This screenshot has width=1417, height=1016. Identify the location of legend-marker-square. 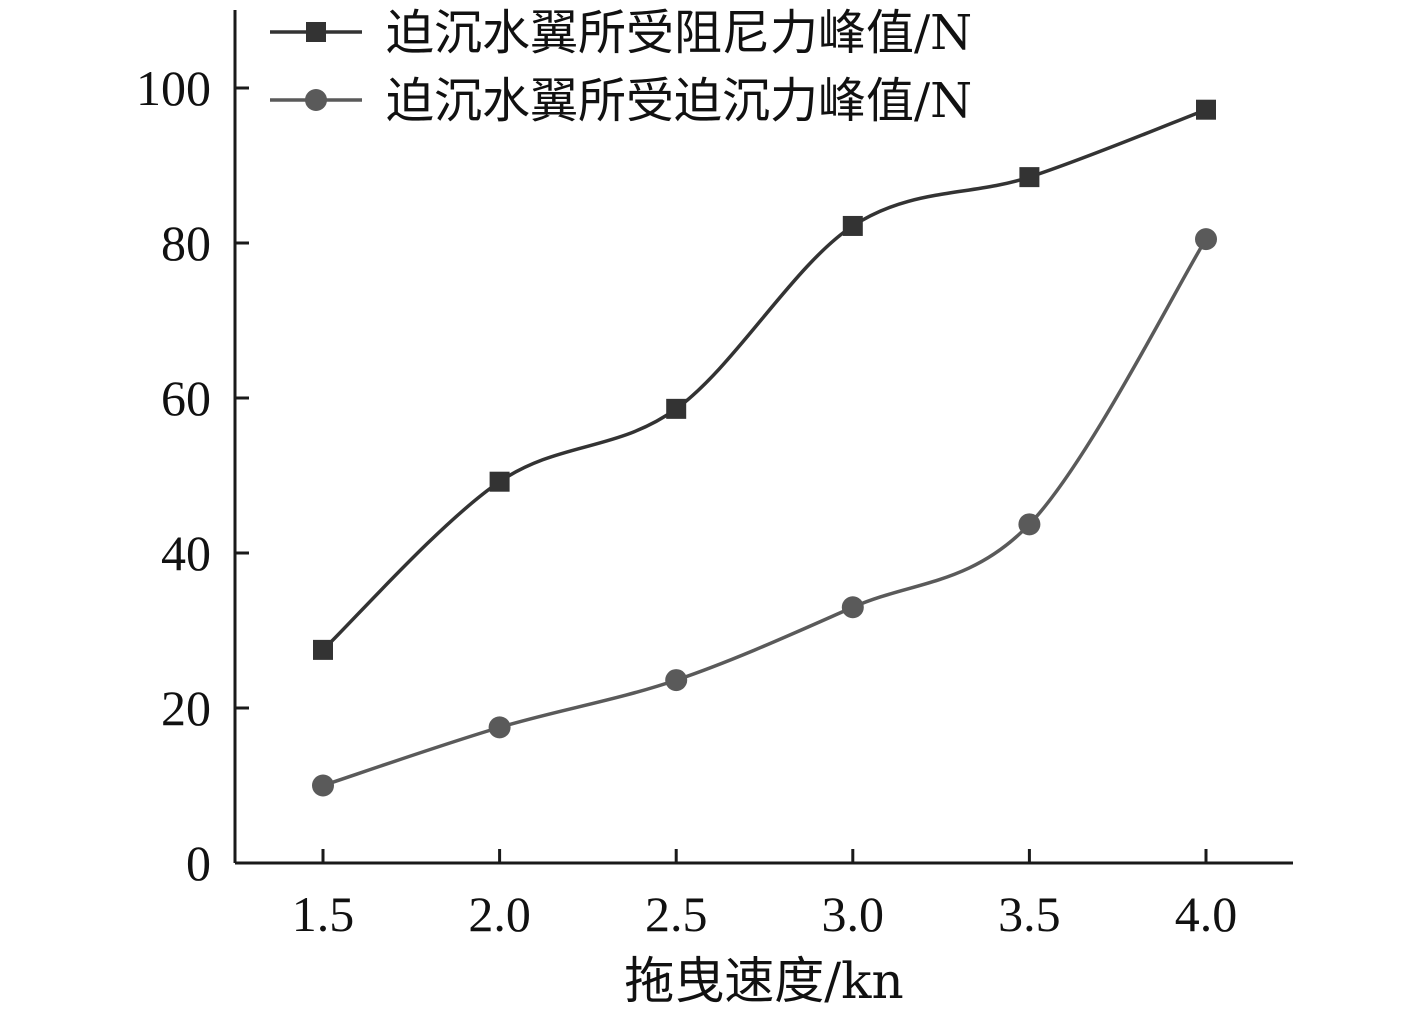
(316, 32).